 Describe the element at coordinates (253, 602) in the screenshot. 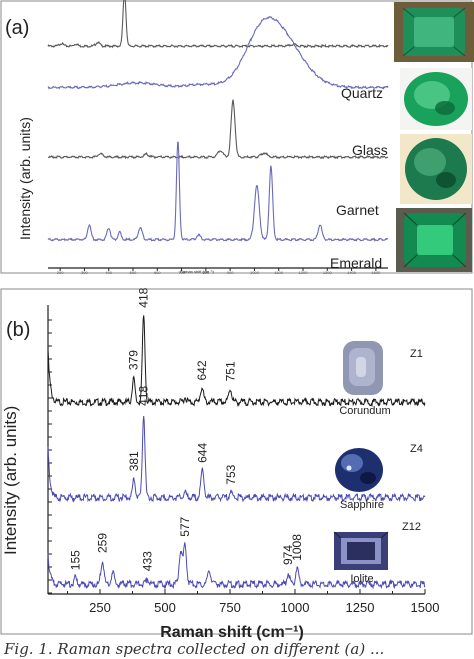

I see `panel-b-x-ticks: 250 500 750 1000 1250 1500` at that location.